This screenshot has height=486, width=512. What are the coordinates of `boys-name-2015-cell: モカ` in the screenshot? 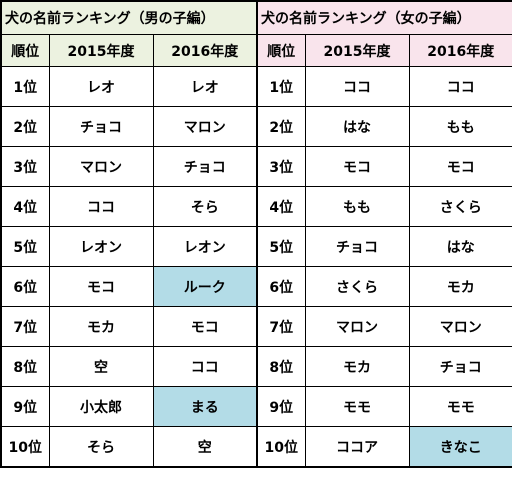 It's located at (101, 326).